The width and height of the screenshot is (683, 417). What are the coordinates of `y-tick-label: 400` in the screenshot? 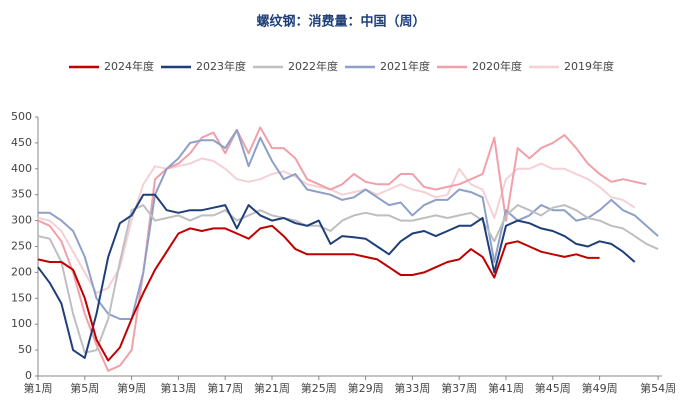 It's located at (21, 168).